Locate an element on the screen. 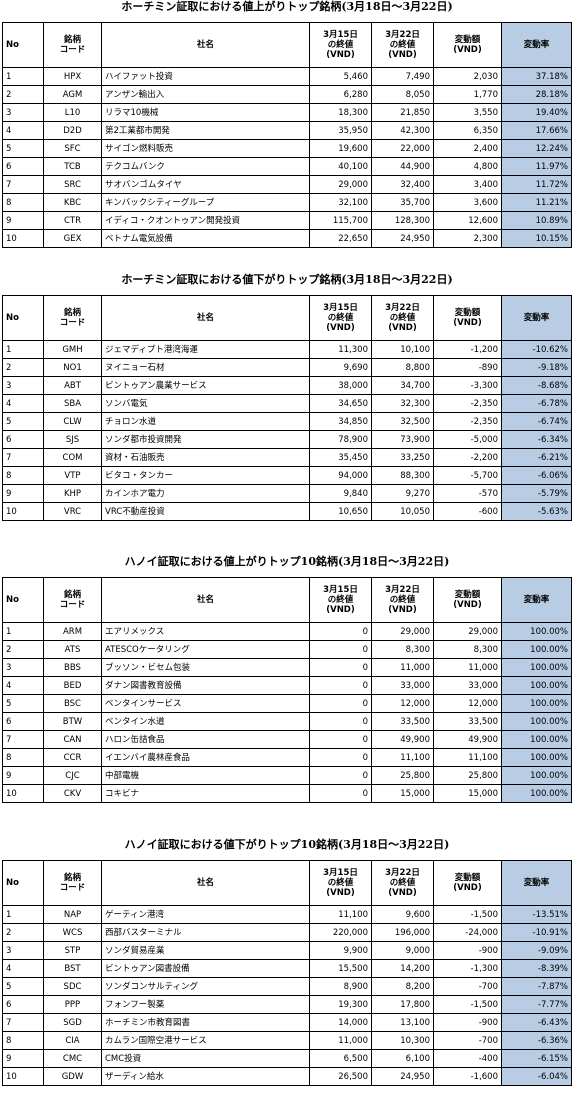 The height and width of the screenshot is (1103, 574). stock-code: NO1 is located at coordinates (72, 367).